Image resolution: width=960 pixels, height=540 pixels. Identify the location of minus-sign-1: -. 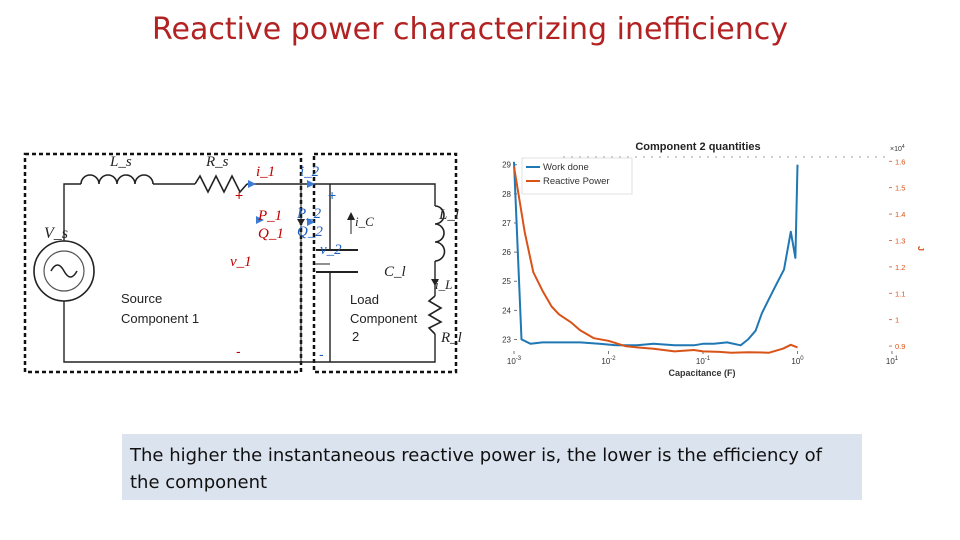
(238, 351).